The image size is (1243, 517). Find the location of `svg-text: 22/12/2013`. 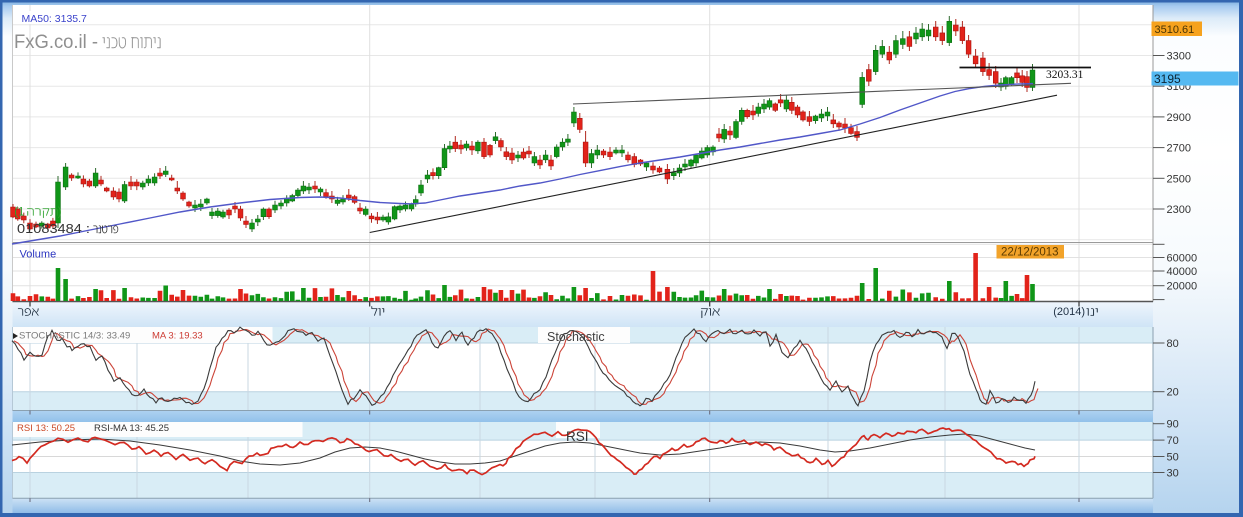

svg-text: 22/12/2013 is located at coordinates (1030, 253).